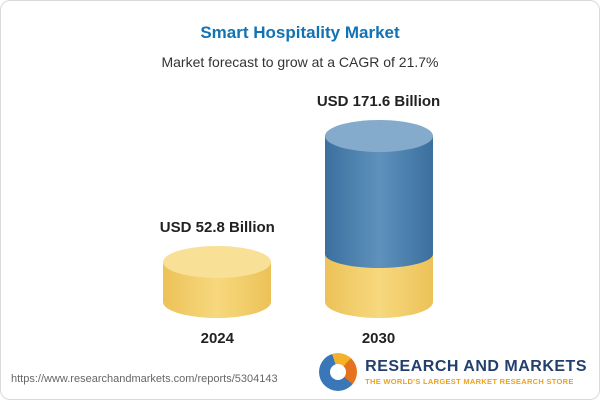  I want to click on research-and-markets-globe-icon, so click(338, 372).